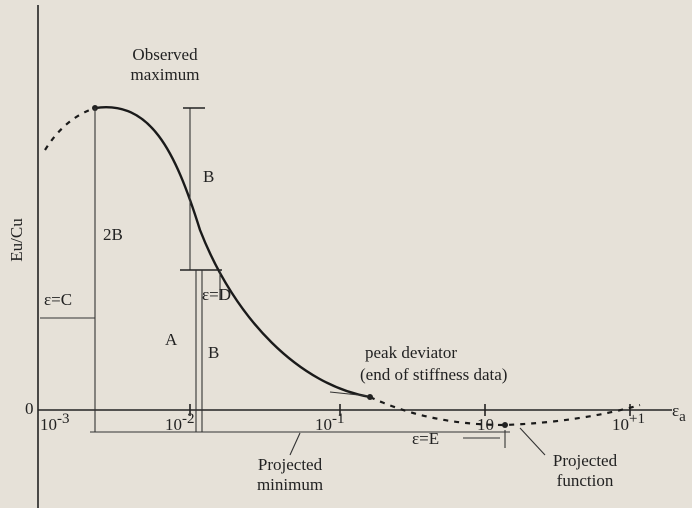 This screenshot has height=508, width=692. Describe the element at coordinates (338, 419) in the screenshot. I see `x-tick-exp: -1` at that location.